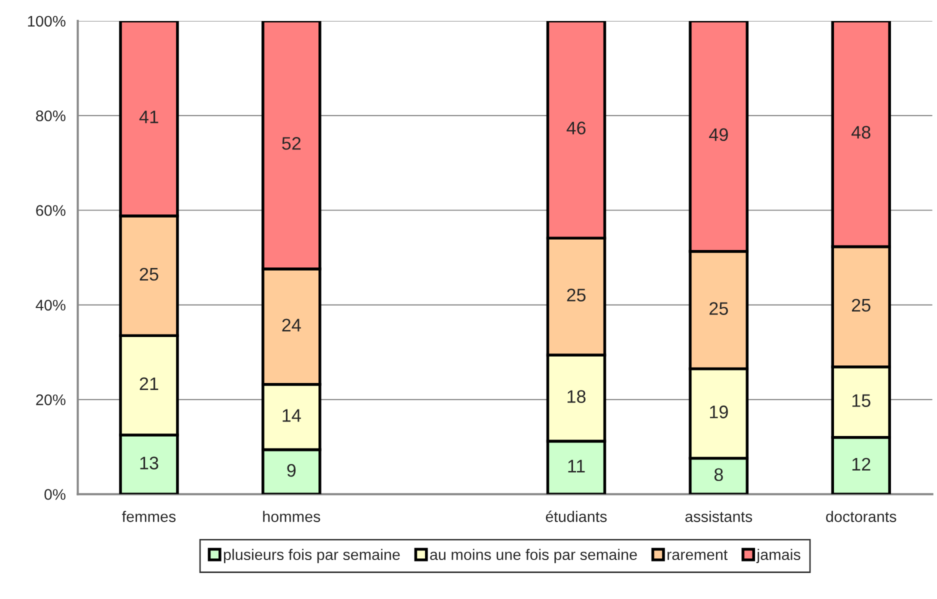 Image resolution: width=937 pixels, height=599 pixels. Describe the element at coordinates (861, 400) in the screenshot. I see `data-label: 15` at that location.